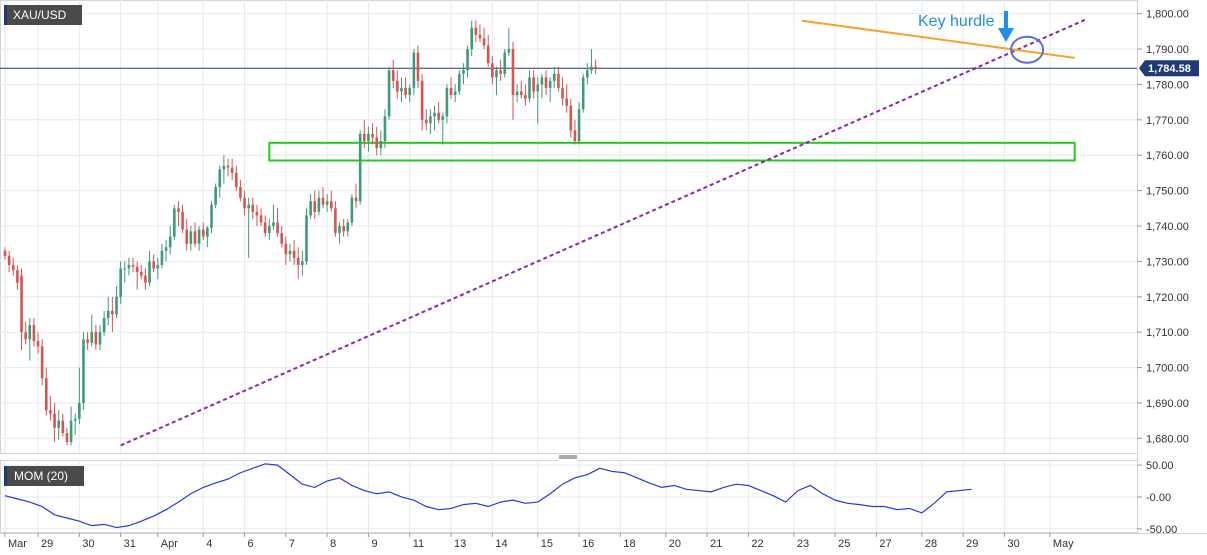 Image resolution: width=1207 pixels, height=555 pixels. What do you see at coordinates (1167, 439) in the screenshot?
I see `price-tick-label: 1,680.00` at bounding box center [1167, 439].